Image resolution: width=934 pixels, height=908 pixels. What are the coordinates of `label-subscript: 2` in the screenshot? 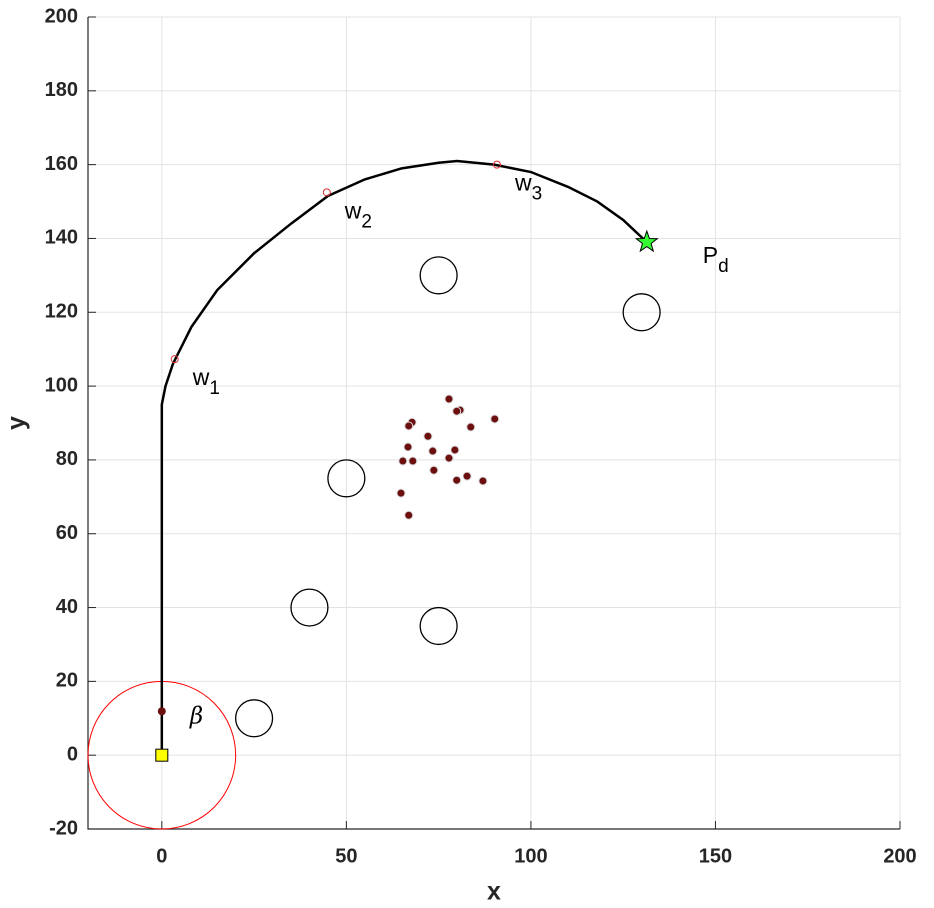 It's located at (366, 221).